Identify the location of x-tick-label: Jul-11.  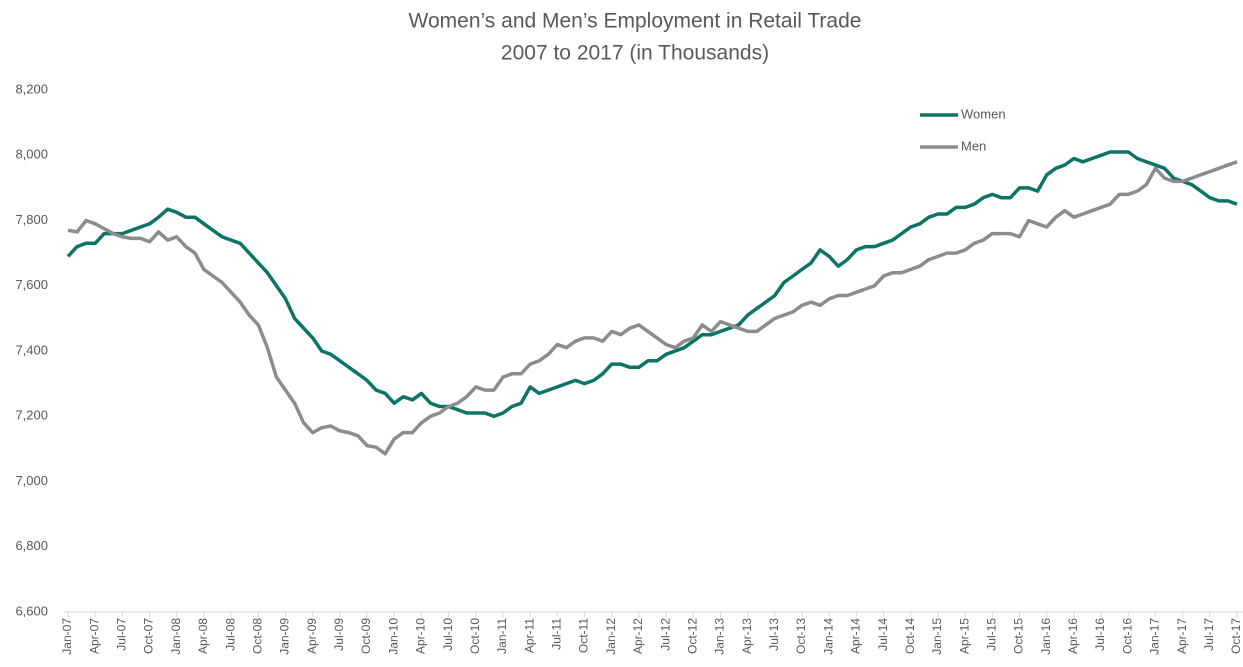
(557, 634).